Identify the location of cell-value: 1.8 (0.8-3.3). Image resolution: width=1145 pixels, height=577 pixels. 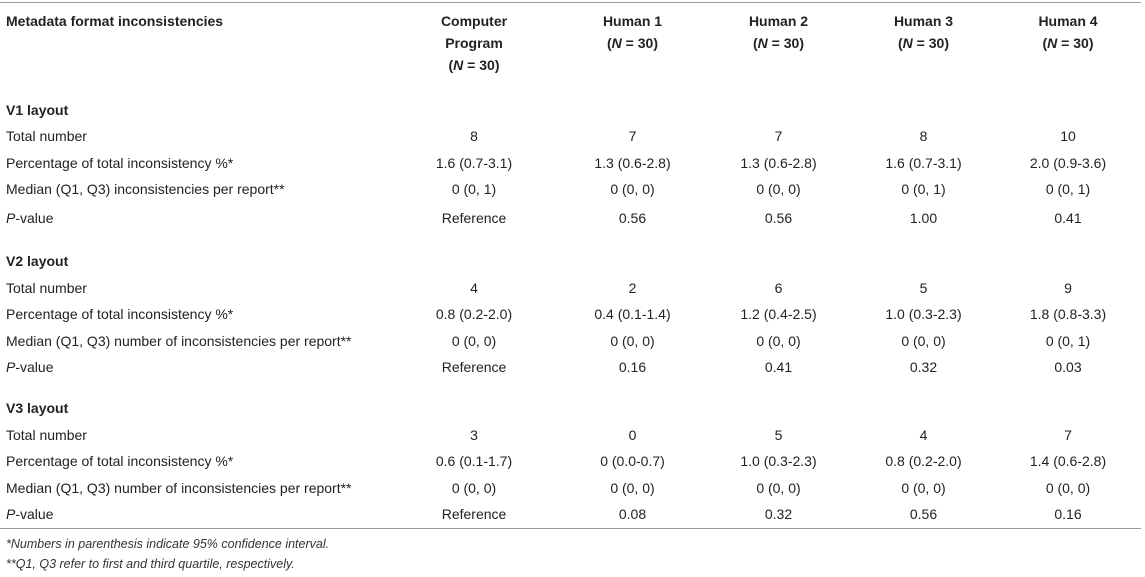
(1068, 314).